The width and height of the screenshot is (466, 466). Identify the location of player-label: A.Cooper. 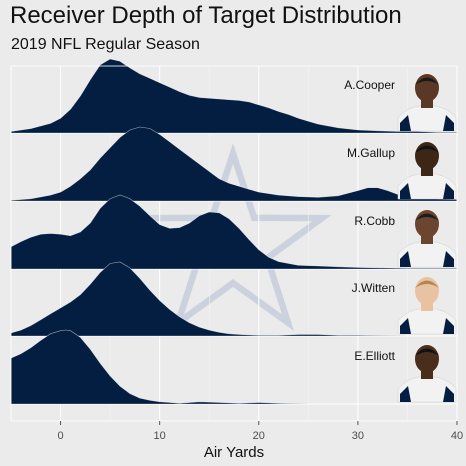
(369, 85).